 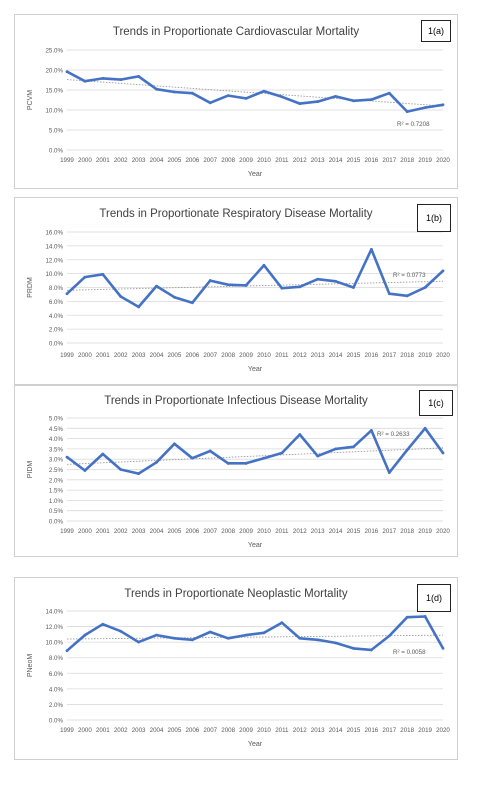 I want to click on x-tick-label: 2001, so click(x=103, y=355).